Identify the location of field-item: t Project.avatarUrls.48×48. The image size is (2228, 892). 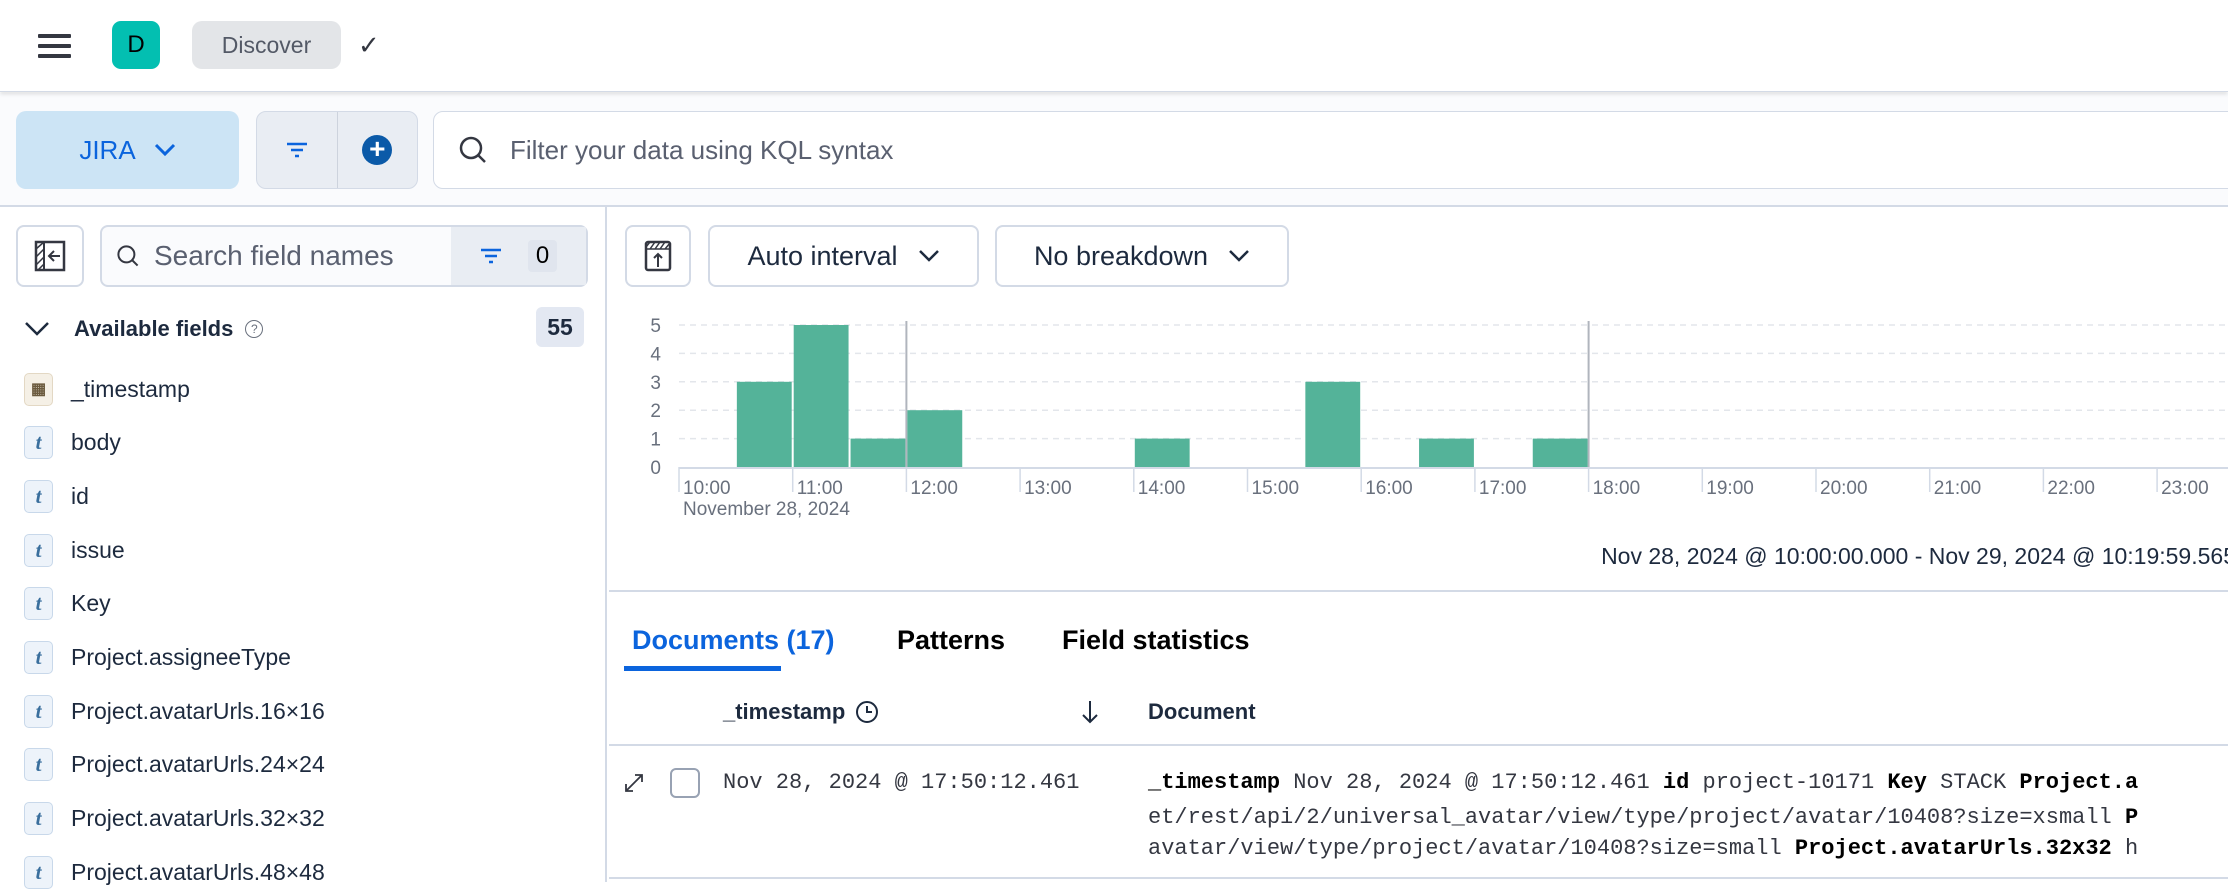
(304, 872).